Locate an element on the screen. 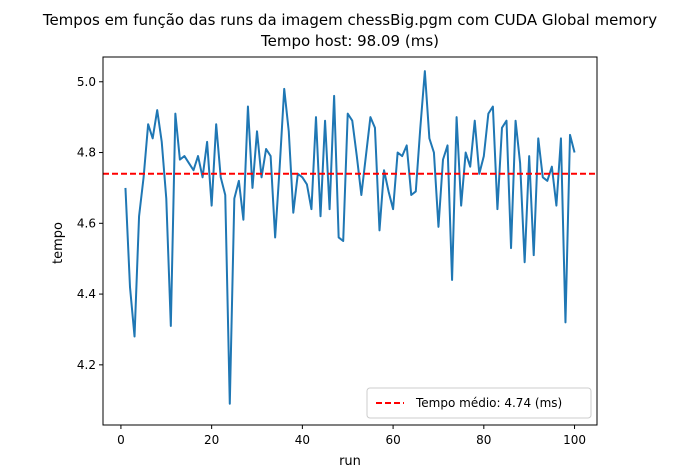 The height and width of the screenshot is (476, 700). x-tick-label: 40 is located at coordinates (302, 440).